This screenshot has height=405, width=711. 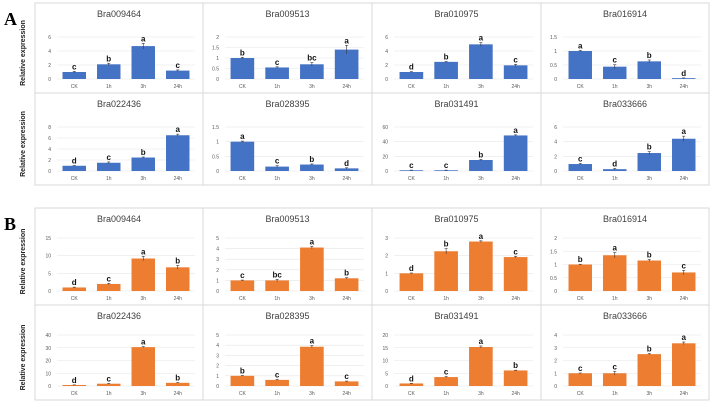 What do you see at coordinates (48, 362) in the screenshot?
I see `y-tick-label: 20` at bounding box center [48, 362].